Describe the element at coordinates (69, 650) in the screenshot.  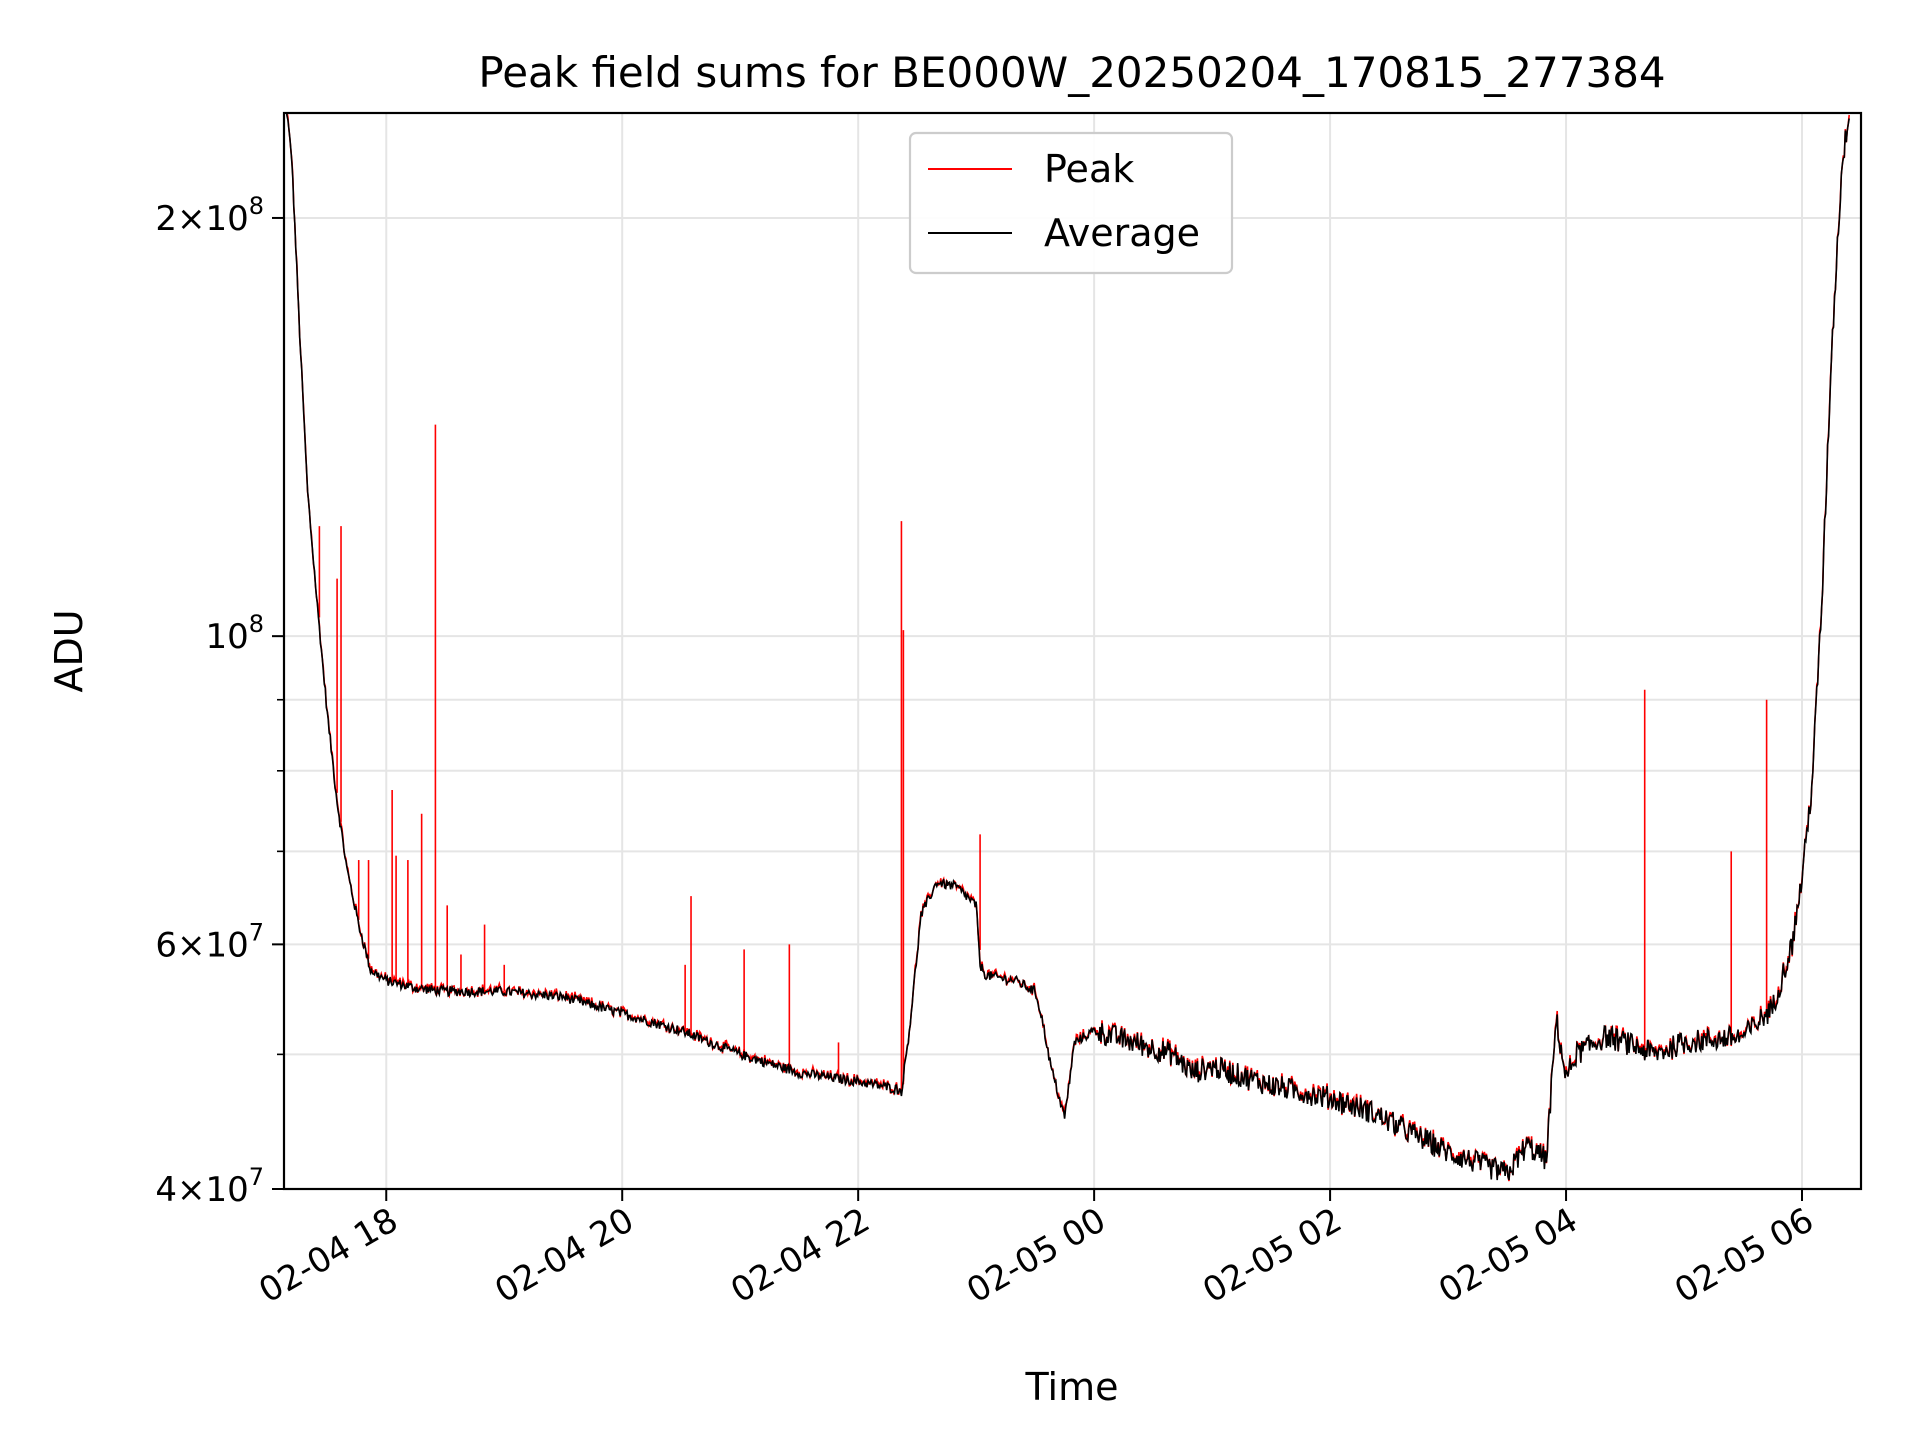
I see `y-axis-label: ADU` at that location.